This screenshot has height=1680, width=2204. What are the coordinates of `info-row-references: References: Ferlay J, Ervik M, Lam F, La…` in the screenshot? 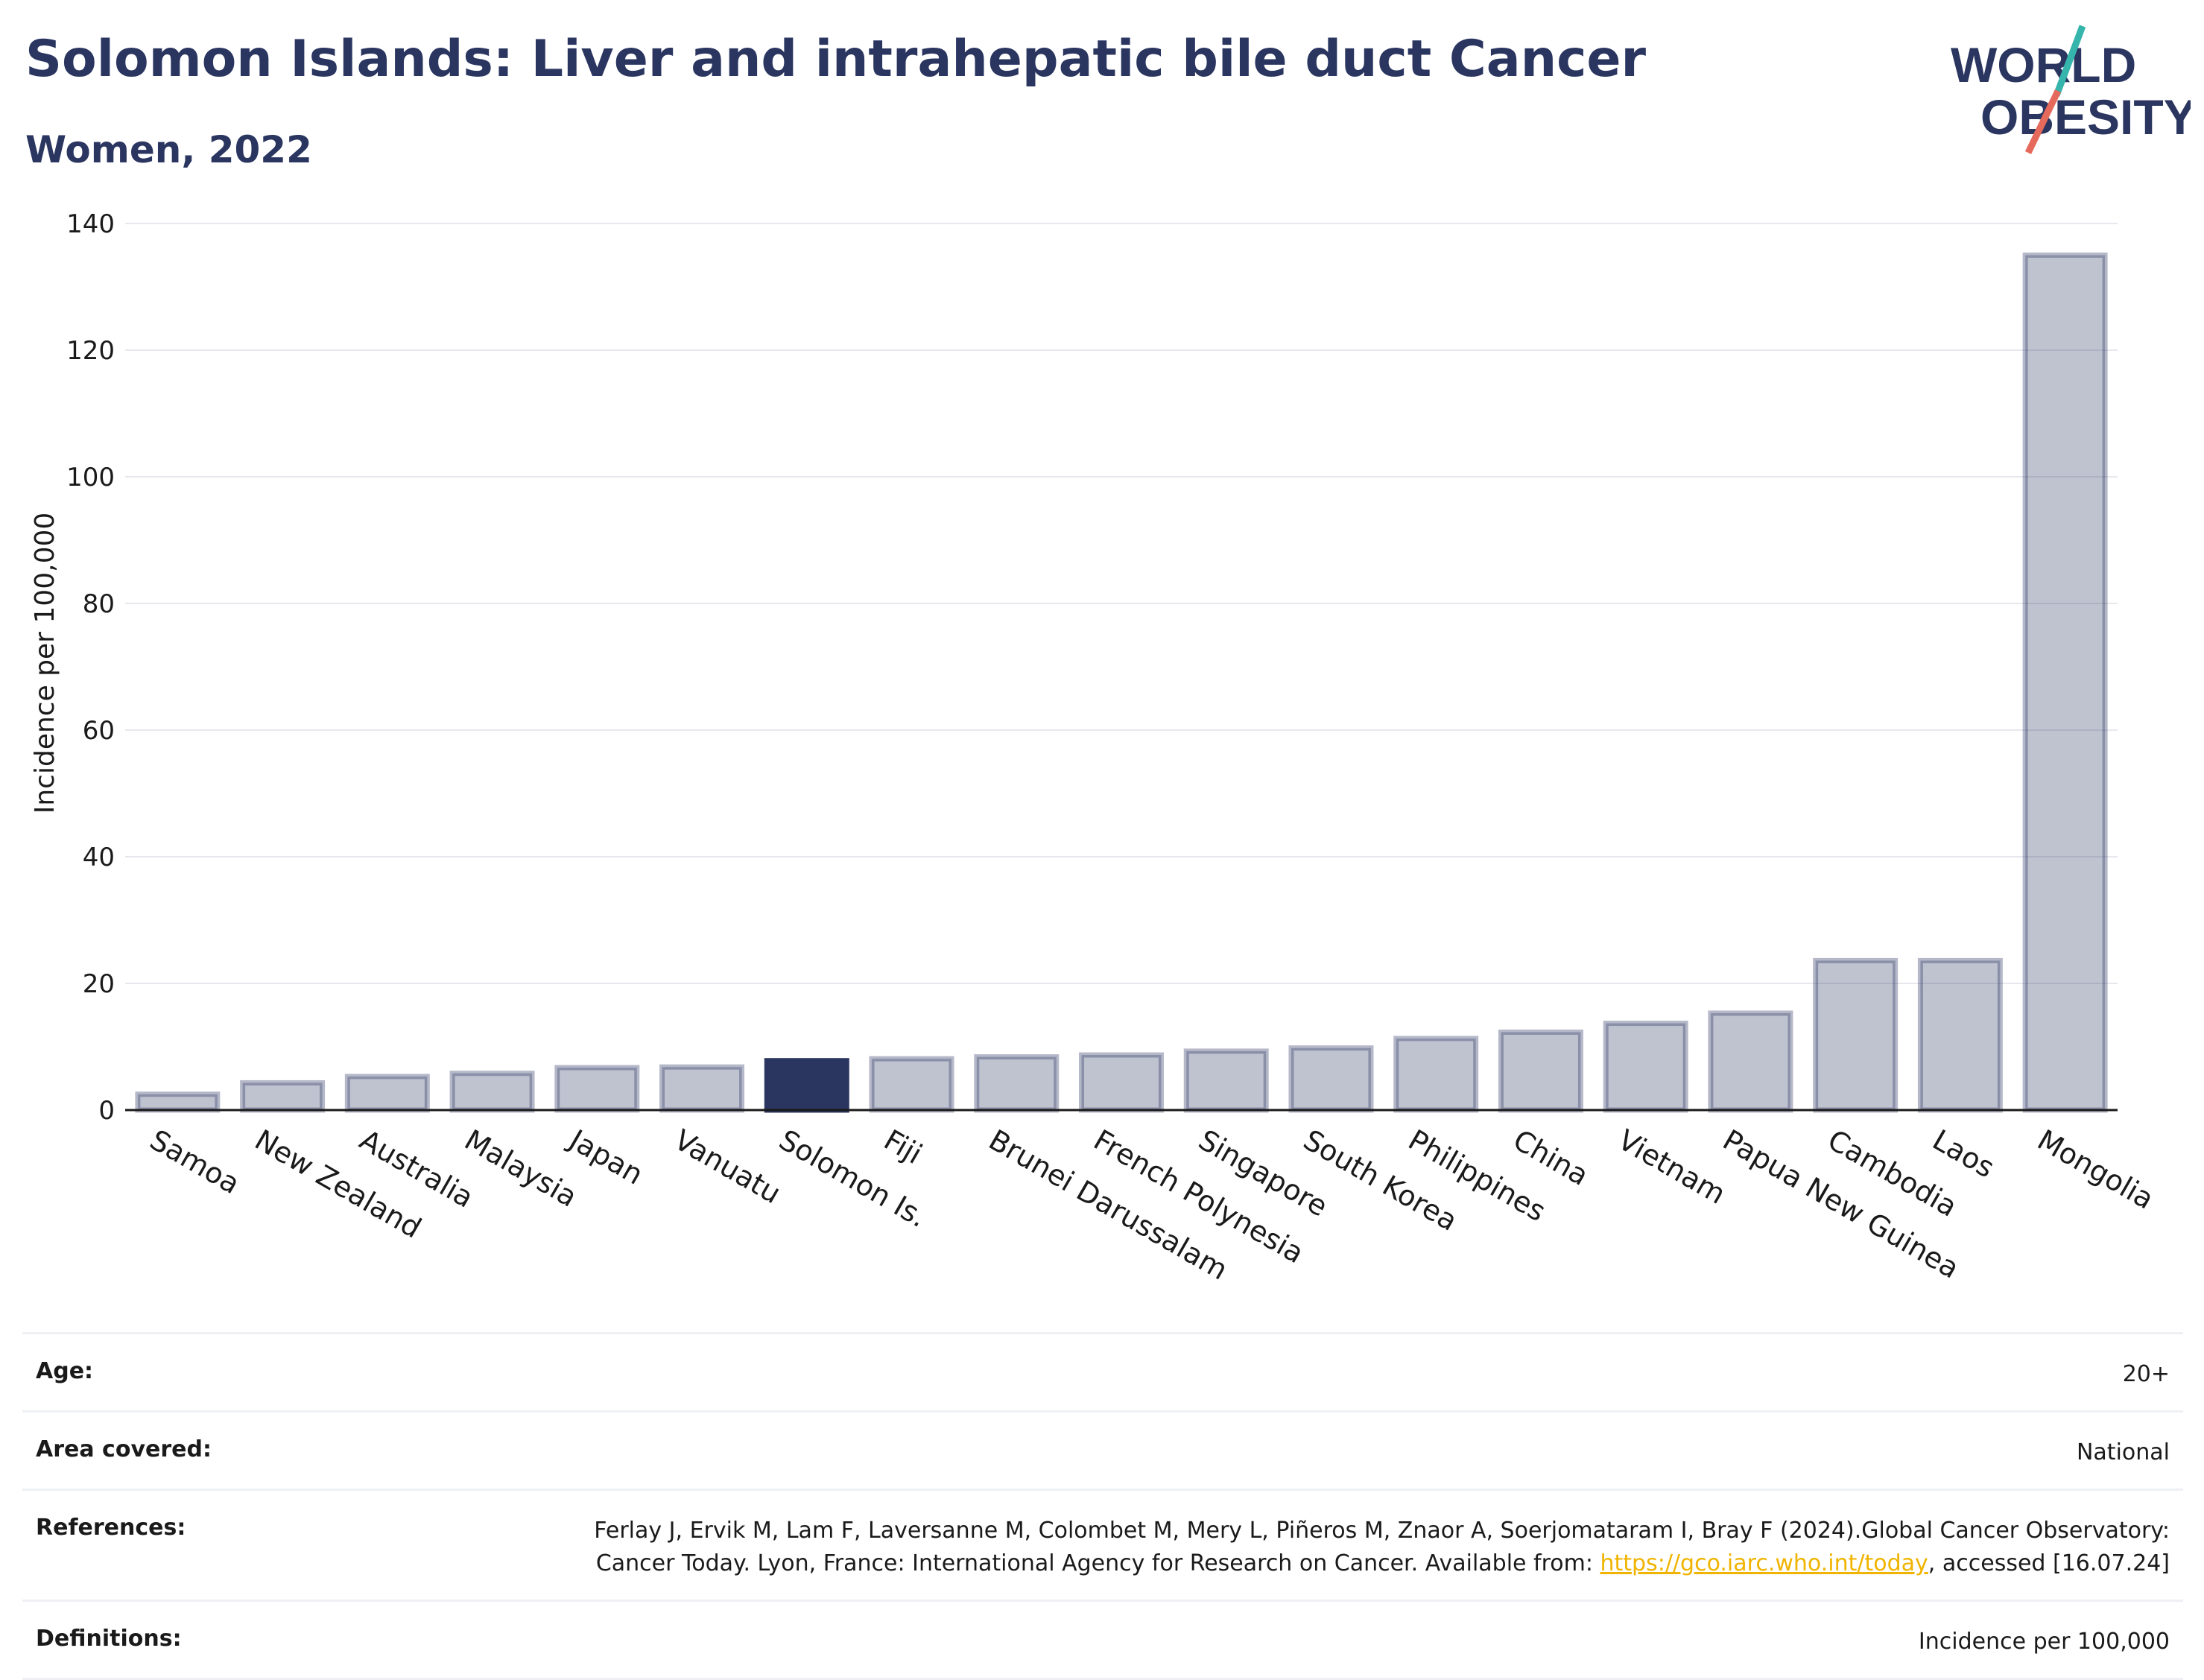 It's located at (1102, 1544).